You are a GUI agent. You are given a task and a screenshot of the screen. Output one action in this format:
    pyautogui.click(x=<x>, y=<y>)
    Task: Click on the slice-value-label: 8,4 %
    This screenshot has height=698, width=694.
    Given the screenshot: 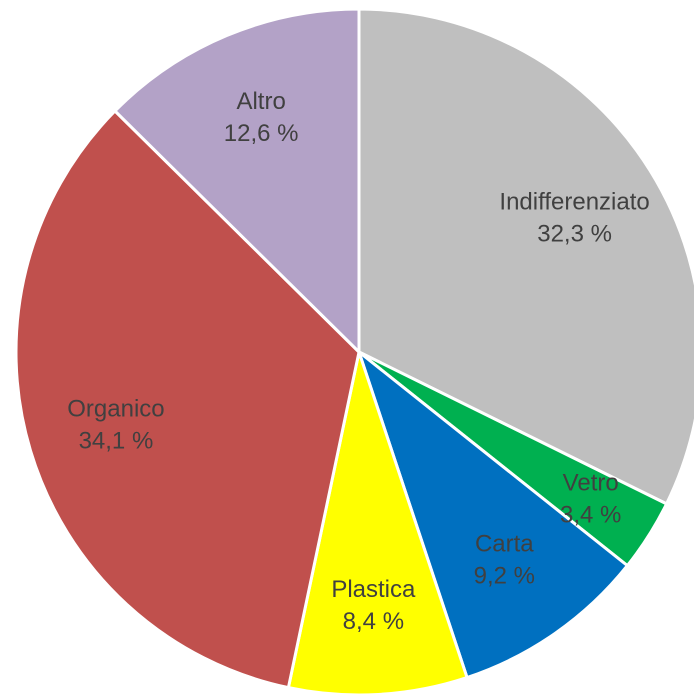 What is the action you would take?
    pyautogui.click(x=373, y=621)
    